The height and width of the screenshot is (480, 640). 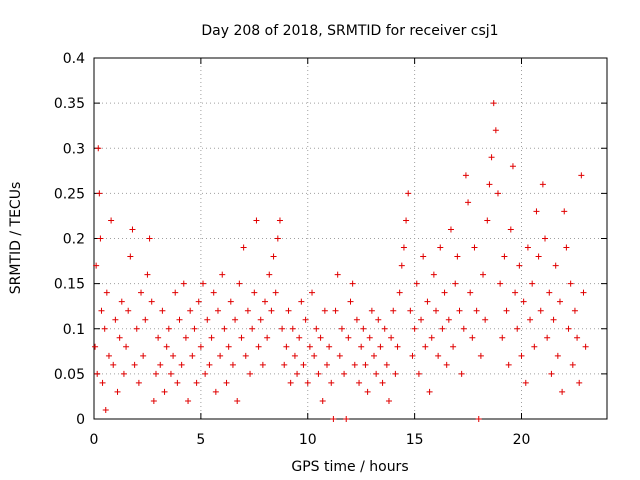 I want to click on y-tick-label: 0, so click(x=80, y=420).